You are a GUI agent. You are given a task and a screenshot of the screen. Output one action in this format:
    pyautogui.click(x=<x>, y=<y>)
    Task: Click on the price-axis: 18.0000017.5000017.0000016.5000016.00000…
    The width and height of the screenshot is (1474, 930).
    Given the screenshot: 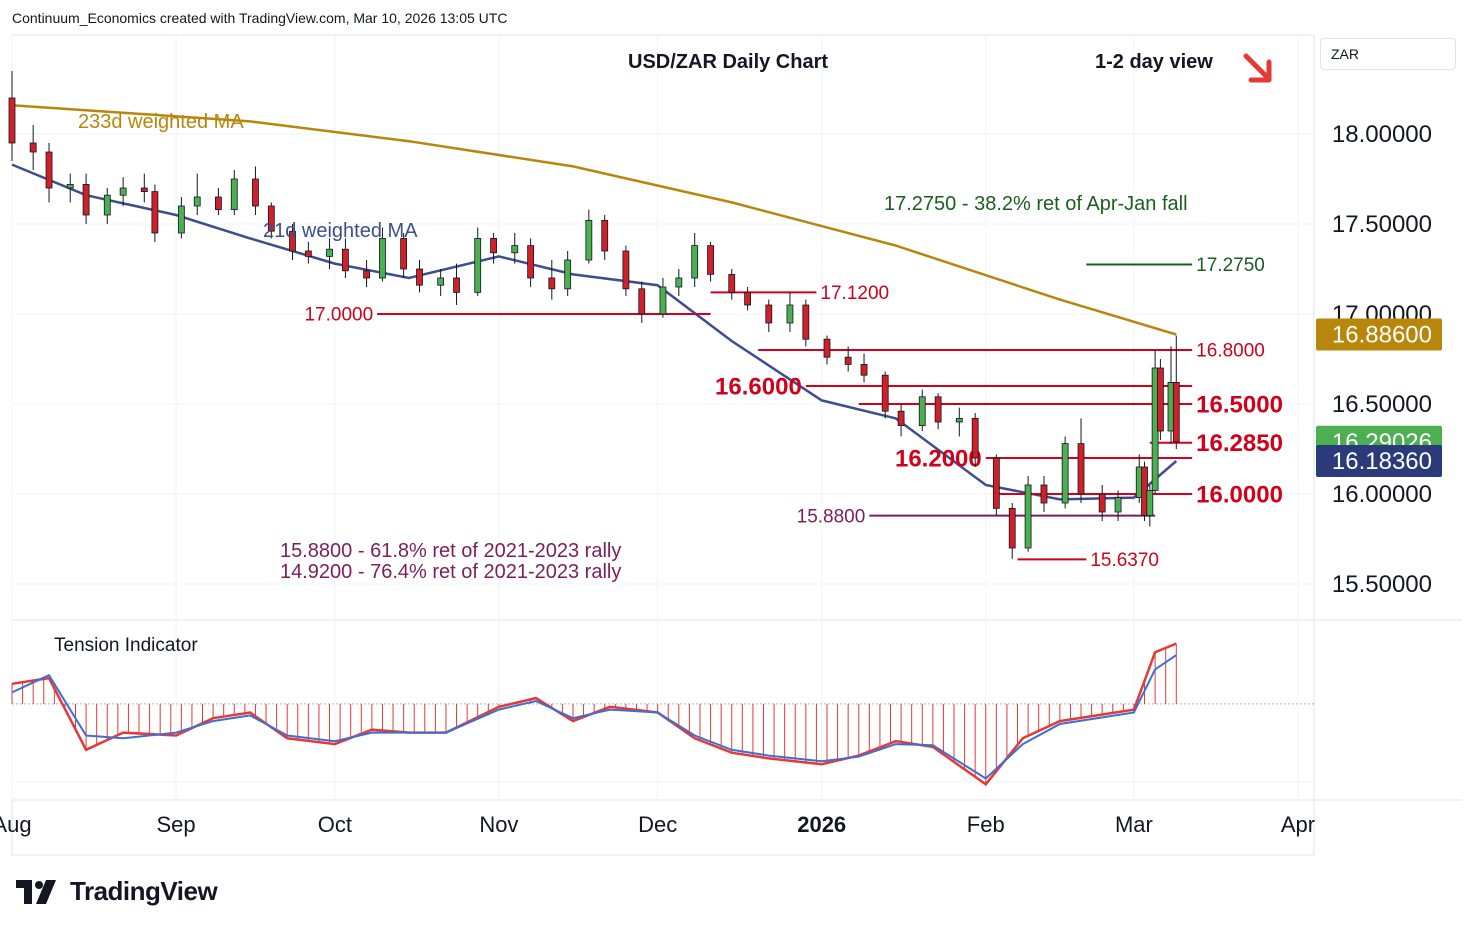 What is the action you would take?
    pyautogui.click(x=1382, y=359)
    